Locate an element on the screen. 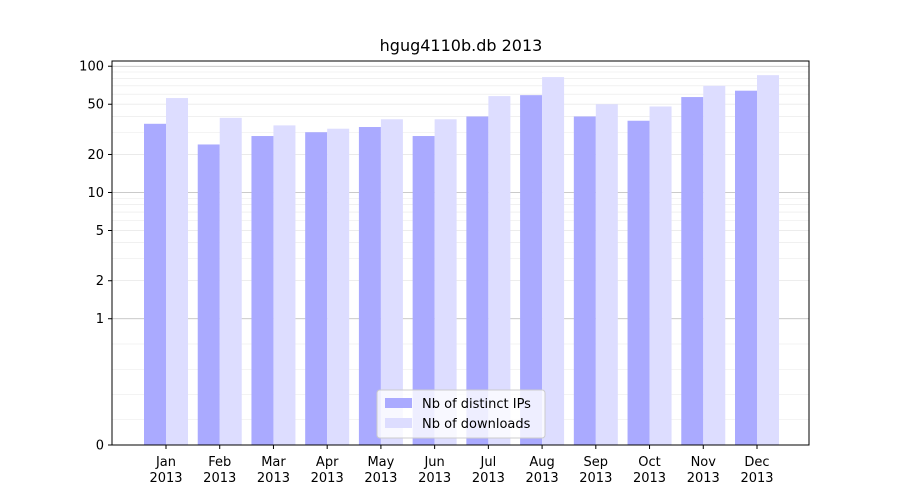 Image resolution: width=900 pixels, height=504 pixels. y-tick-label: 20 is located at coordinates (95, 155).